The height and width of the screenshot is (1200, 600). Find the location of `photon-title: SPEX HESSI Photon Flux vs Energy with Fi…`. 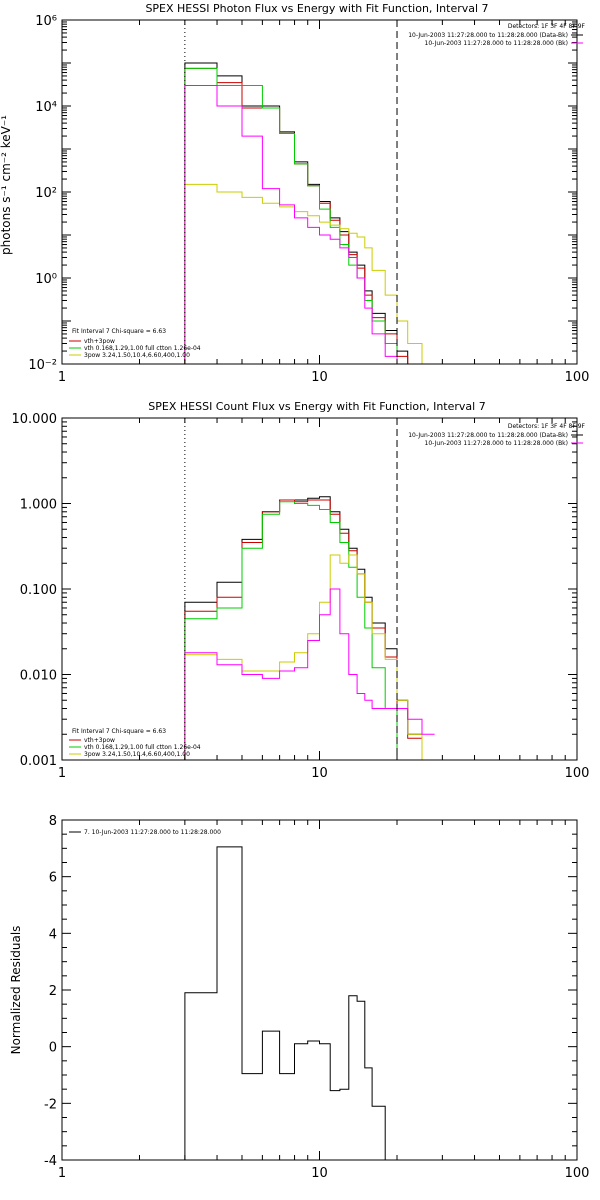

photon-title: SPEX HESSI Photon Flux vs Energy with Fi… is located at coordinates (316, 8).